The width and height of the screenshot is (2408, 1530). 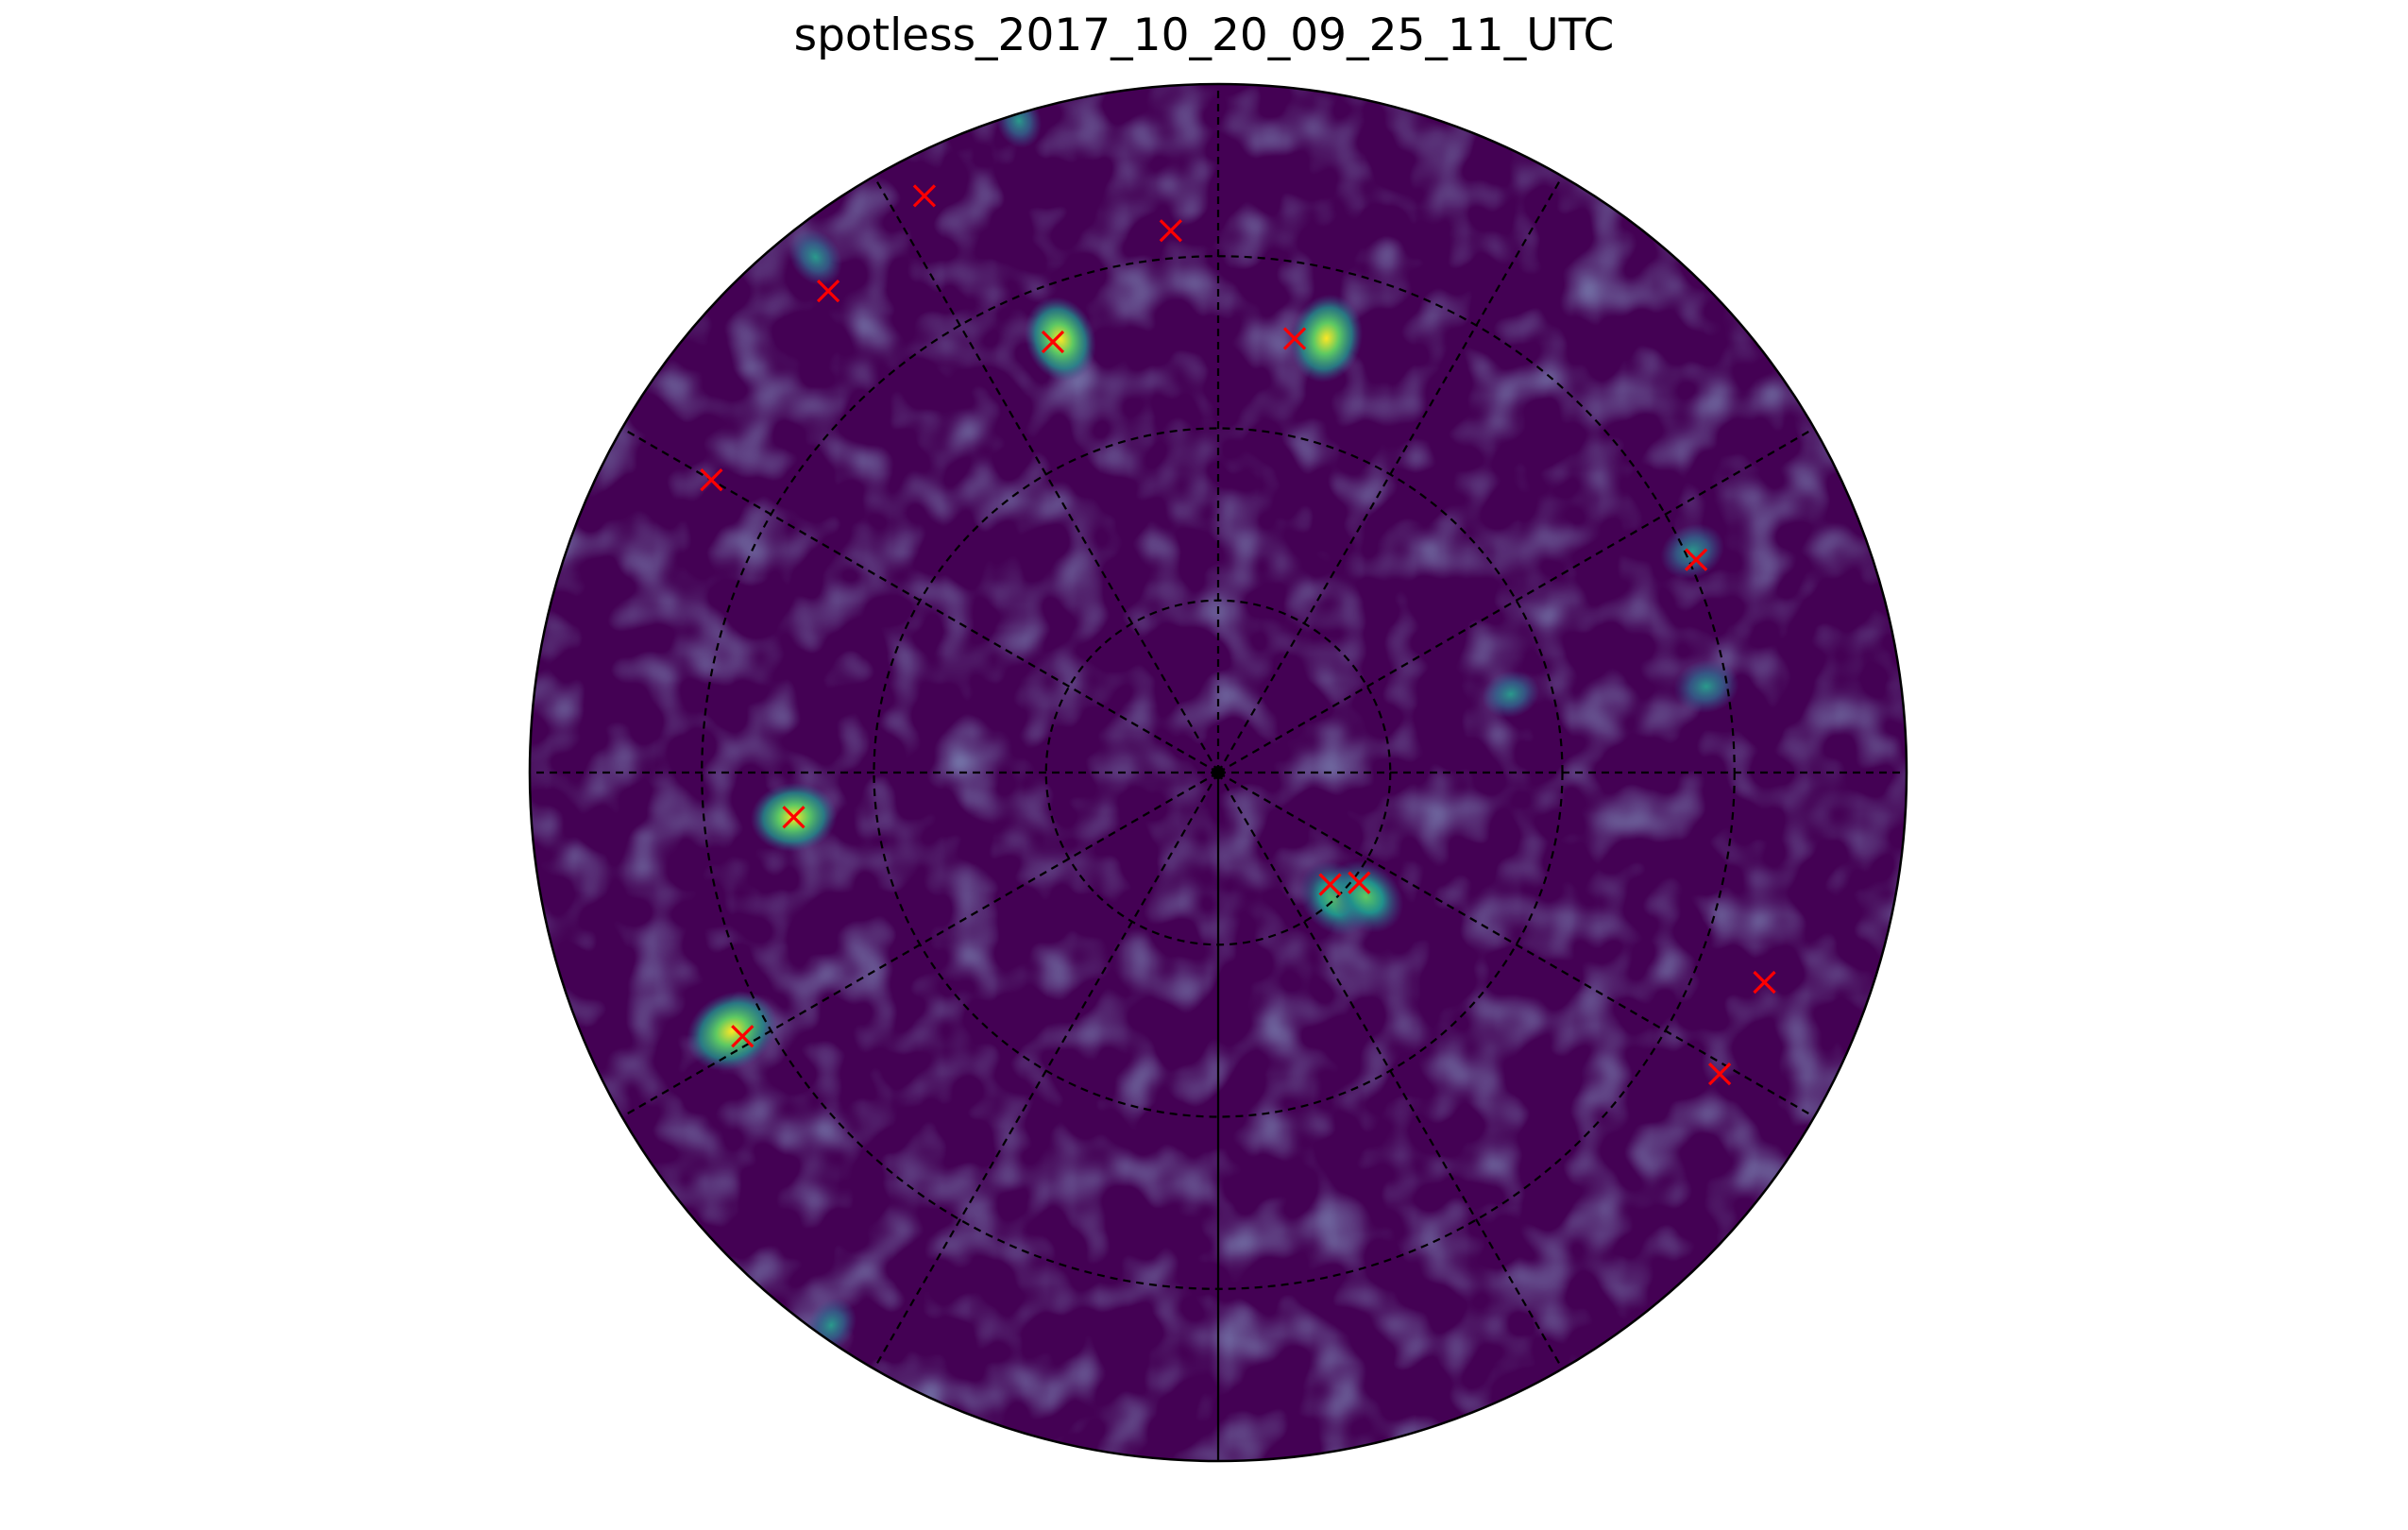 What do you see at coordinates (1204, 35) in the screenshot?
I see `chart-title: spotless_2017_10_20_09_25_11_UTC` at bounding box center [1204, 35].